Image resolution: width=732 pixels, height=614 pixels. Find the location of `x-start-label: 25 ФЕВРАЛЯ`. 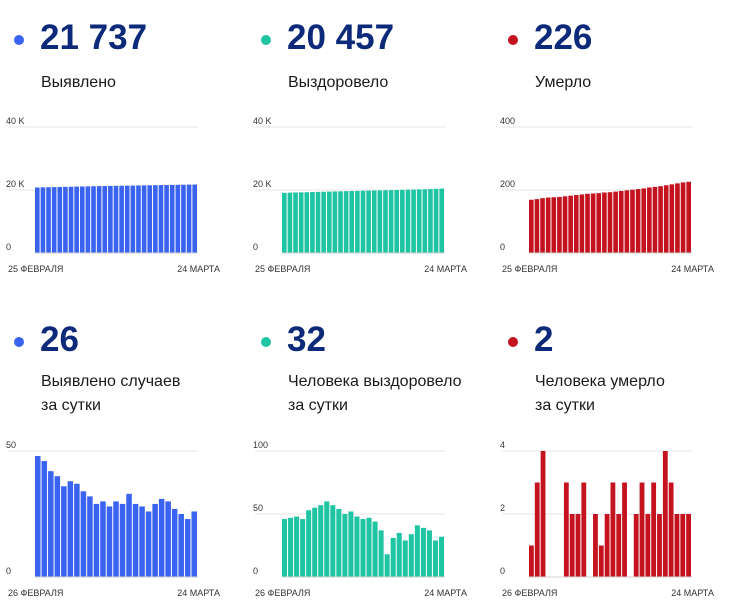

x-start-label: 25 ФЕВРАЛЯ is located at coordinates (282, 269).